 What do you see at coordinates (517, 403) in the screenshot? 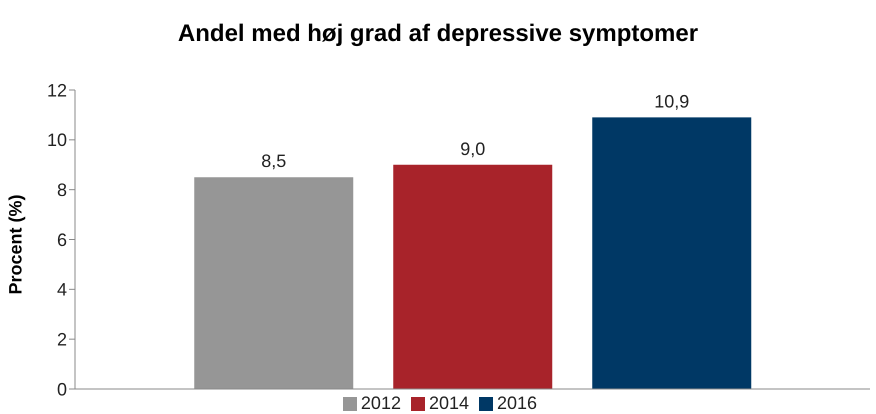
I see `legend-label: 2016` at bounding box center [517, 403].